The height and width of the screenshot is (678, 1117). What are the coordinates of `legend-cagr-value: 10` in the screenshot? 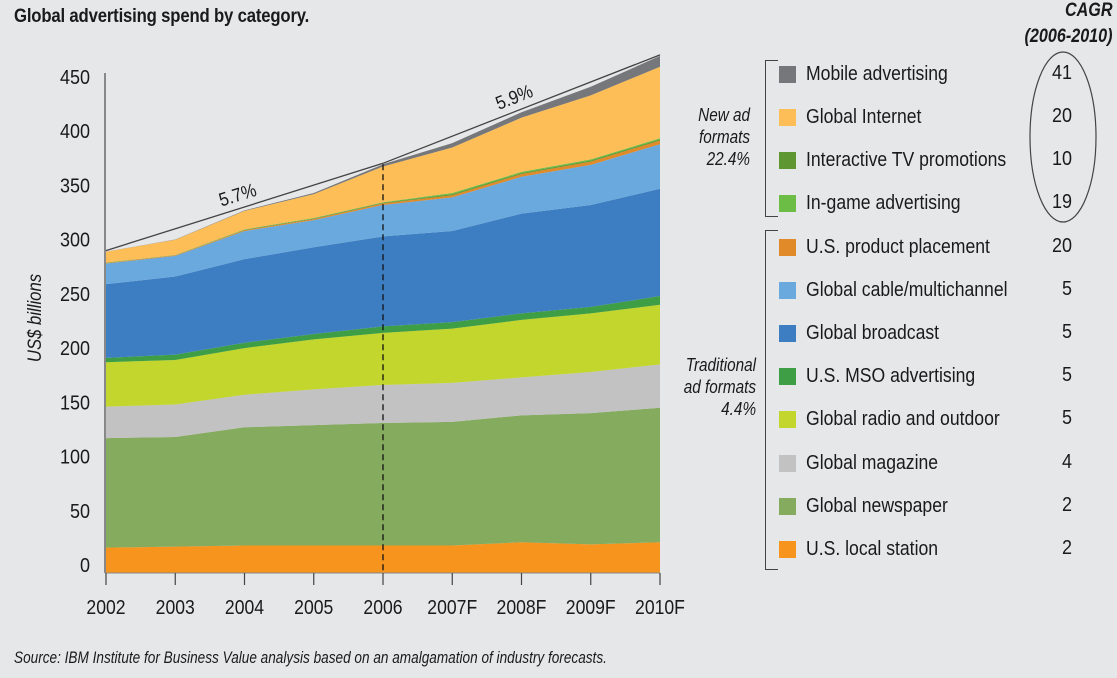 It's located at (1061, 159).